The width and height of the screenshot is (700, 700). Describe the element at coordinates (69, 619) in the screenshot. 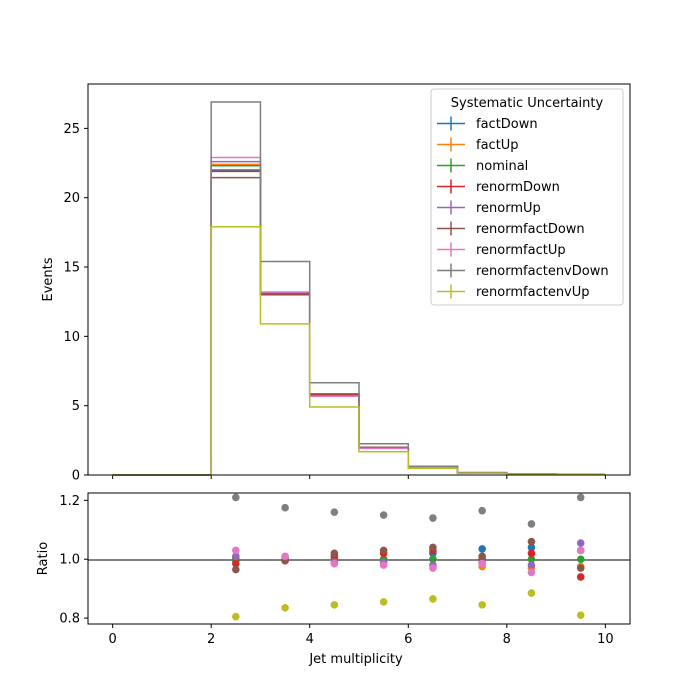

I see `ratio-y-tick-label: 0.8` at that location.